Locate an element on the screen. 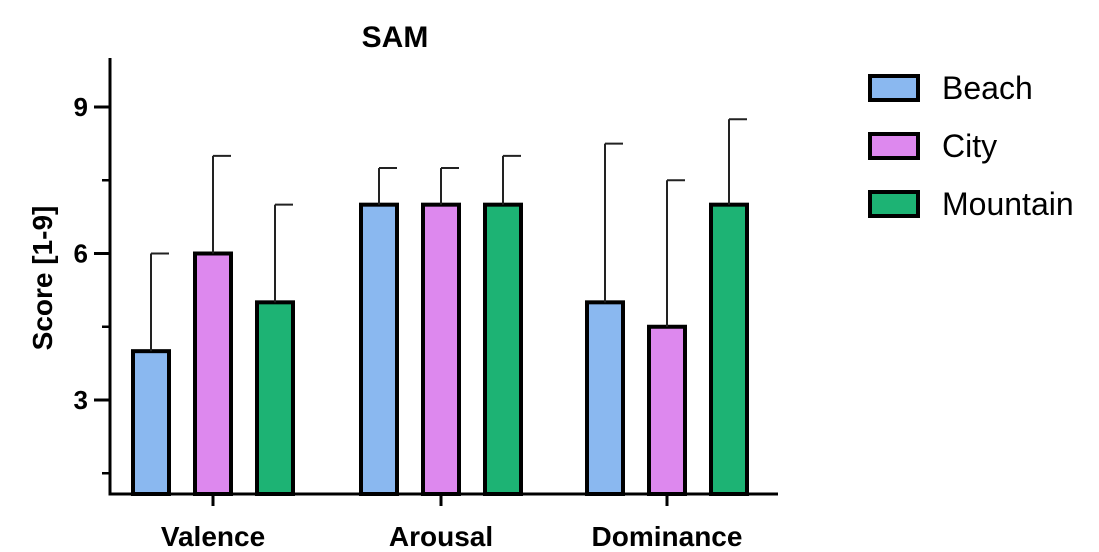  bar-mountain-arousal is located at coordinates (503, 349).